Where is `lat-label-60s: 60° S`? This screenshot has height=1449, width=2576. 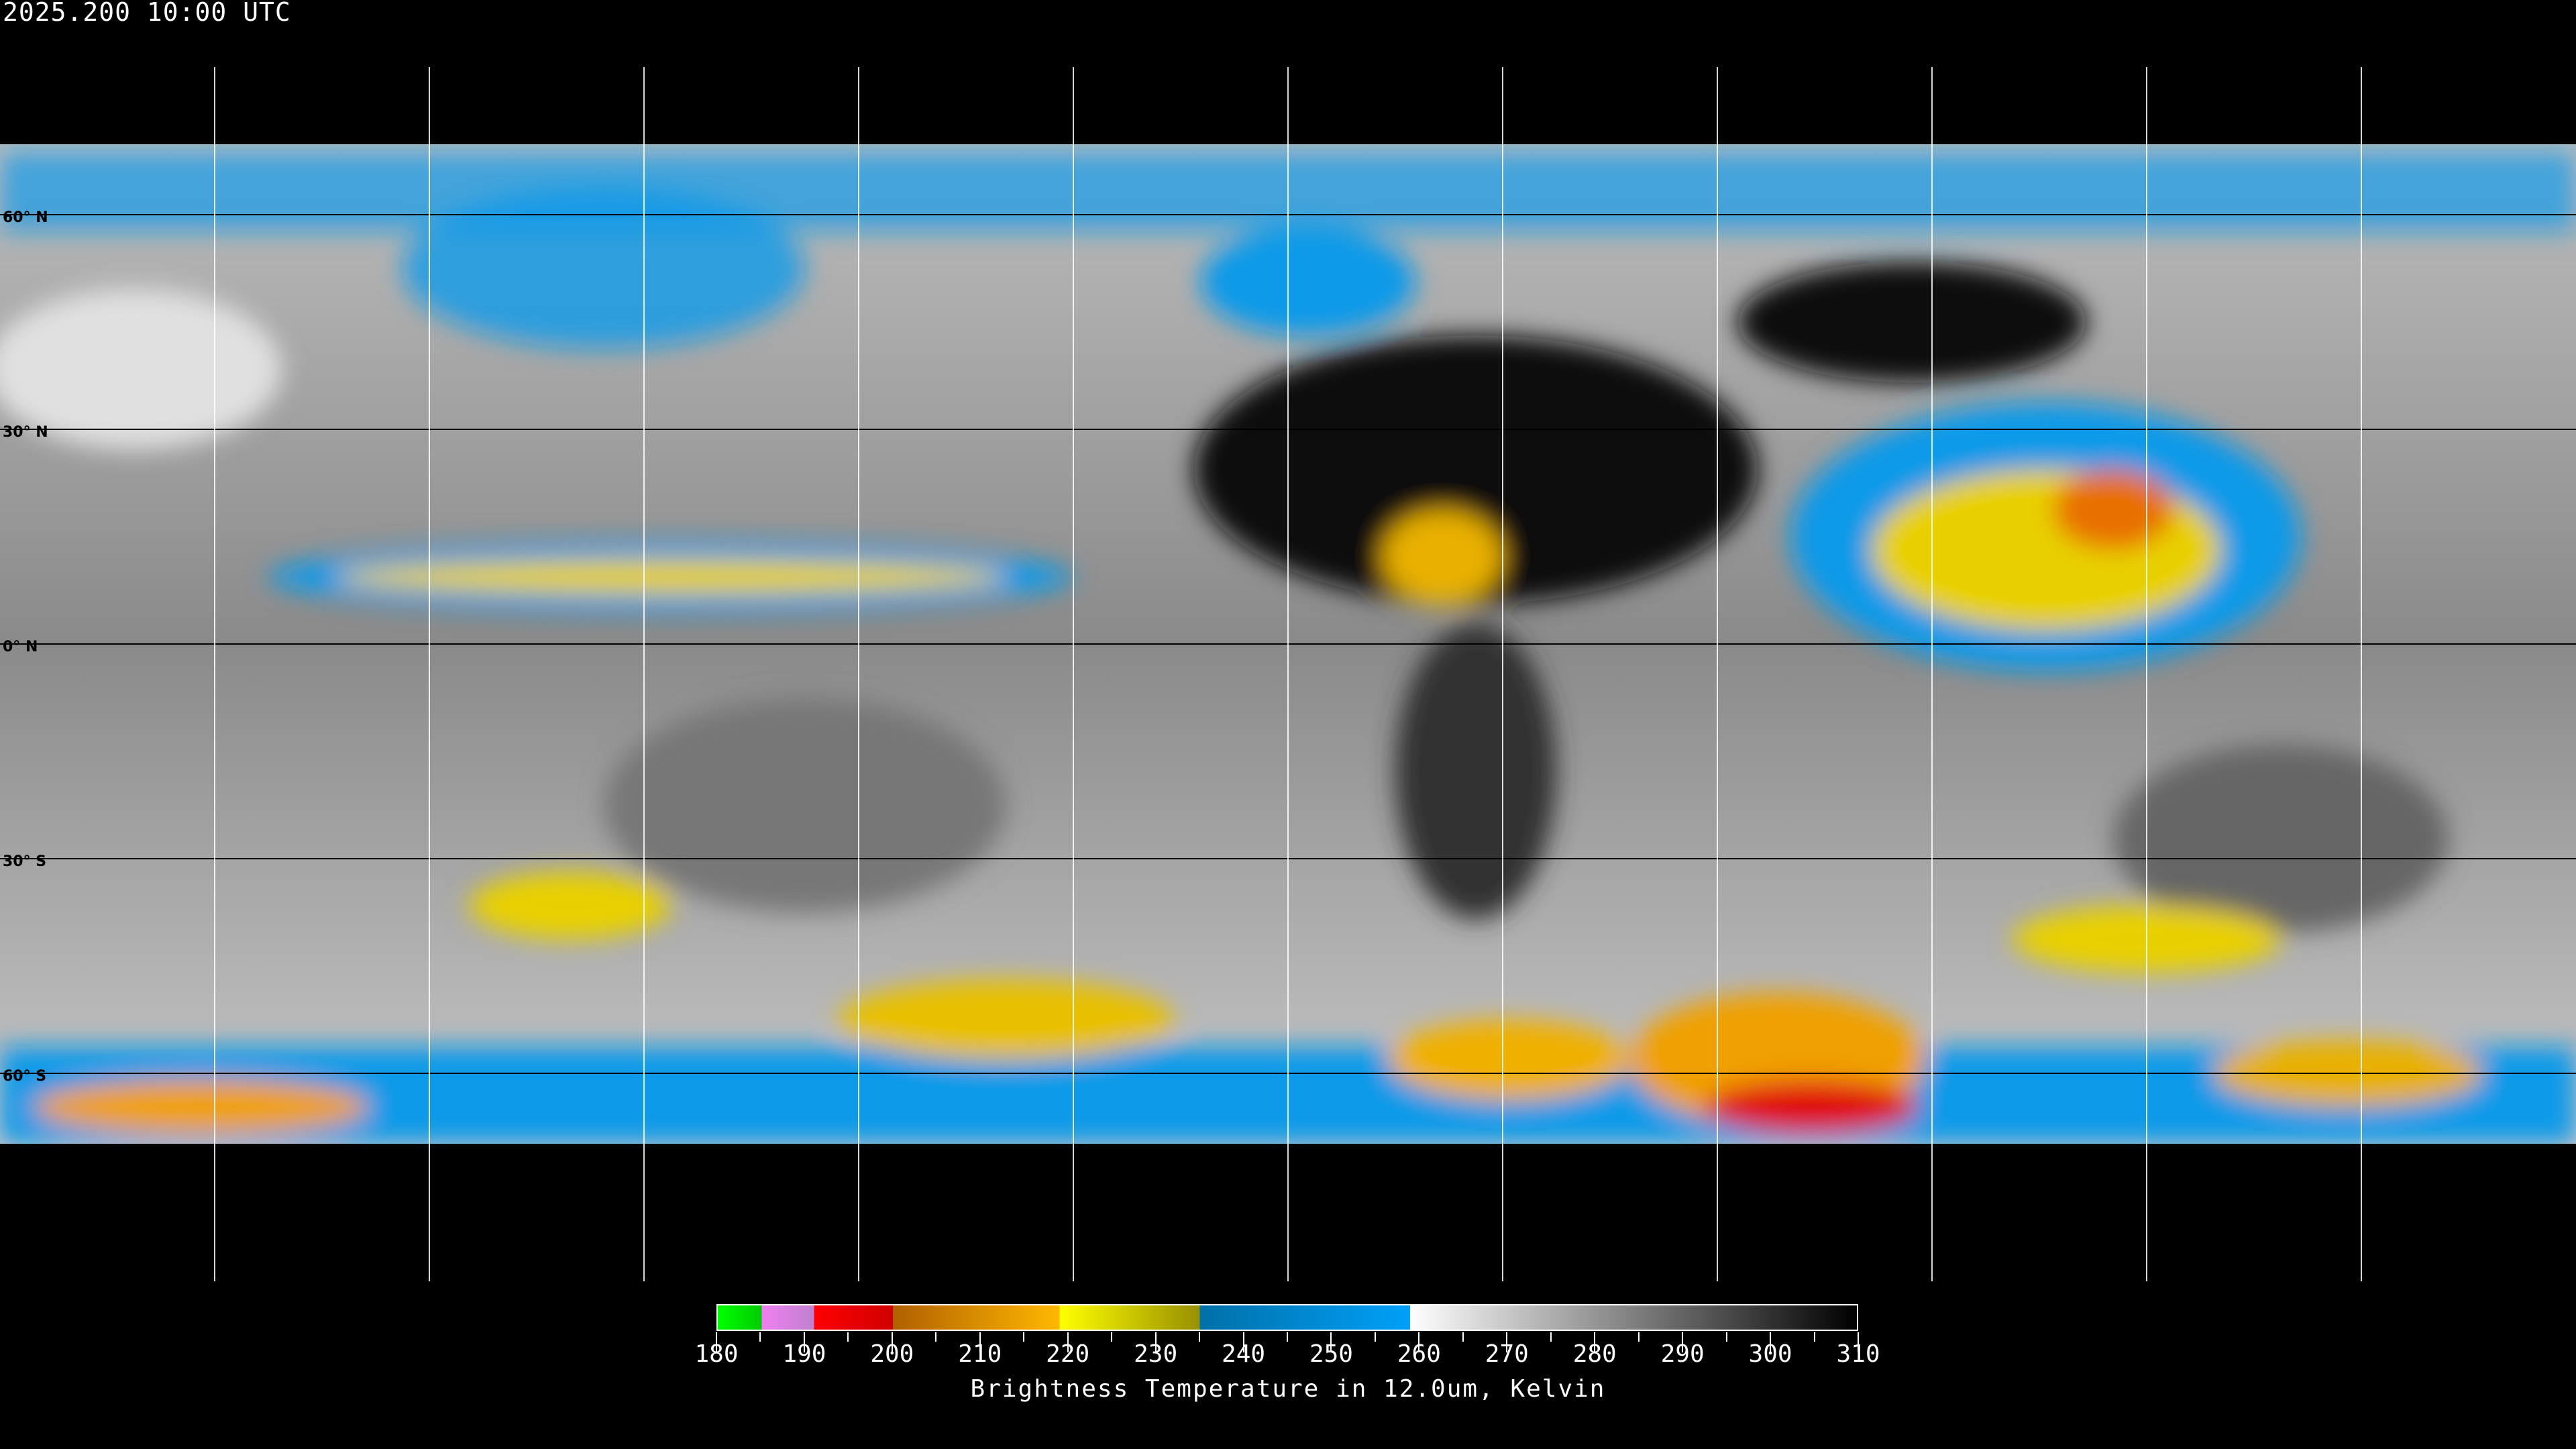
lat-label-60s: 60° S is located at coordinates (25, 1076).